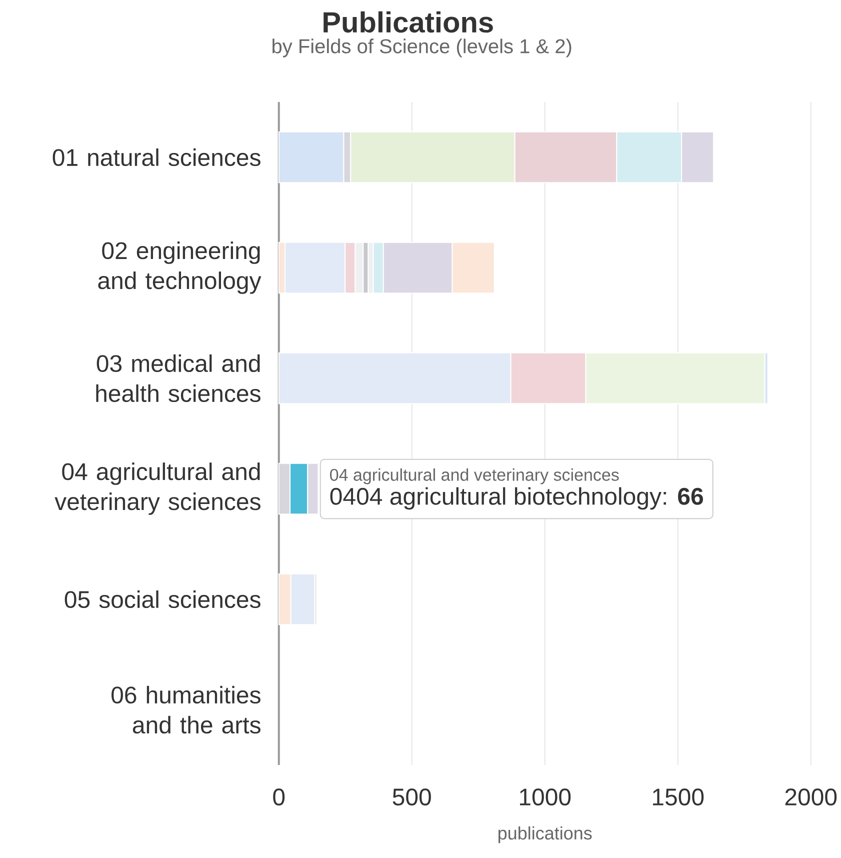  What do you see at coordinates (162, 599) in the screenshot?
I see `y-tick-label: 05 social sciences` at bounding box center [162, 599].